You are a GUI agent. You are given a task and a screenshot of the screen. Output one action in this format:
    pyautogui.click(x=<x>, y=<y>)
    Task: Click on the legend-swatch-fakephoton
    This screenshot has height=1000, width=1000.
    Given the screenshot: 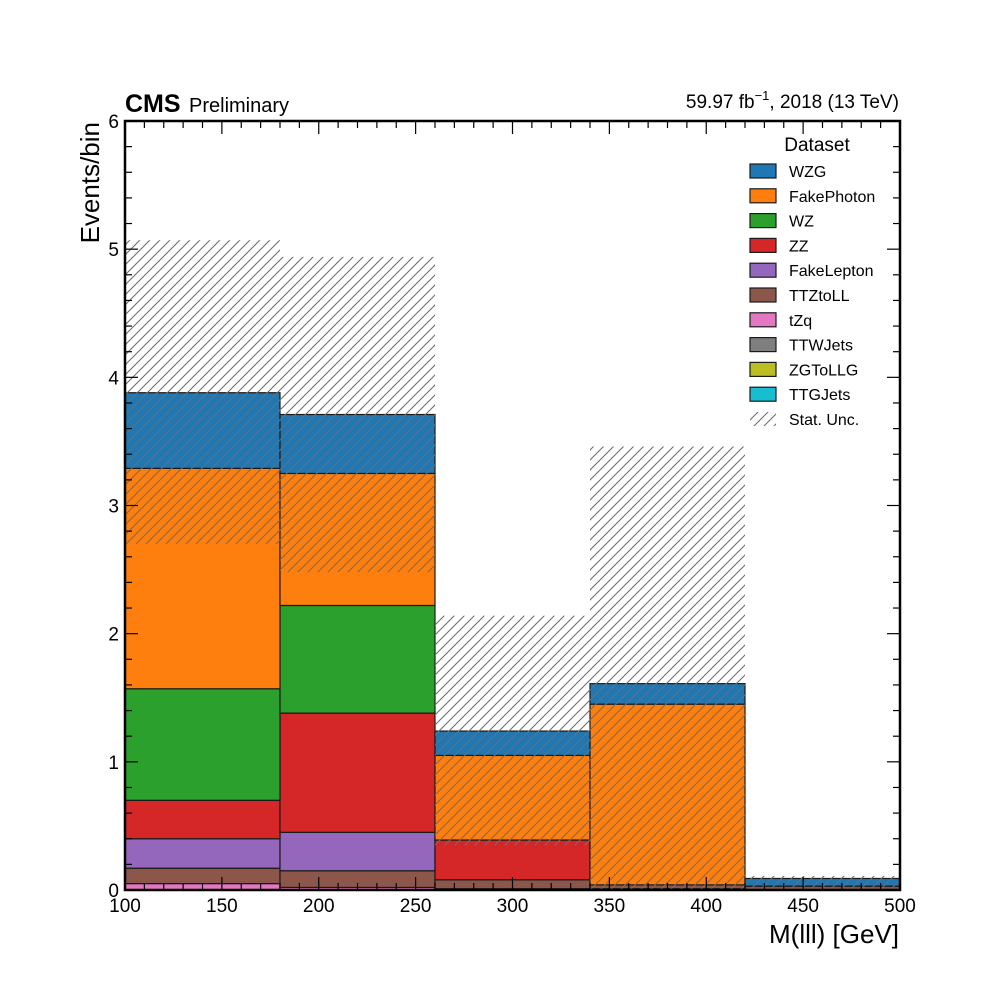 What is the action you would take?
    pyautogui.click(x=763, y=196)
    